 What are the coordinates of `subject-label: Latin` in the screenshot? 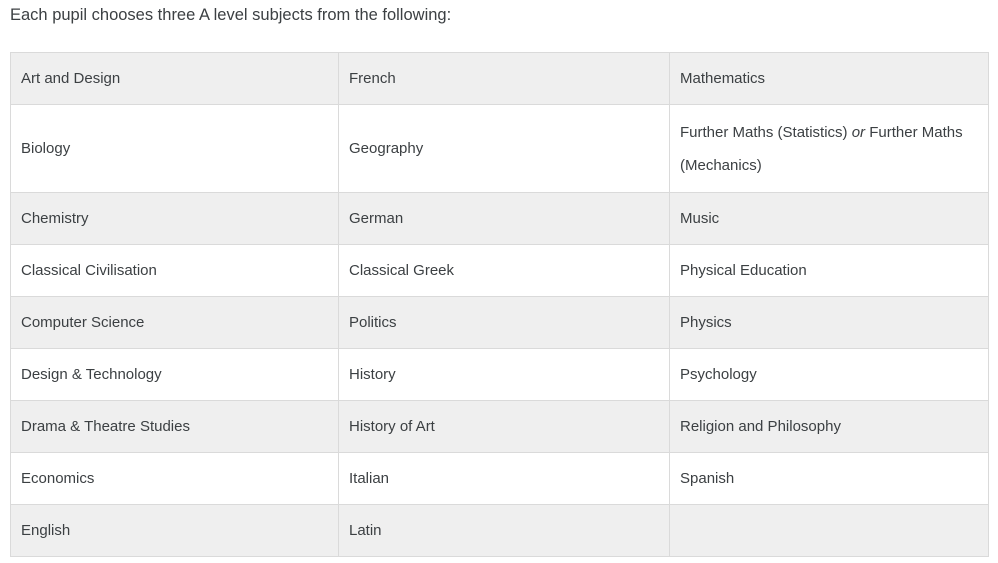 It's located at (365, 530).